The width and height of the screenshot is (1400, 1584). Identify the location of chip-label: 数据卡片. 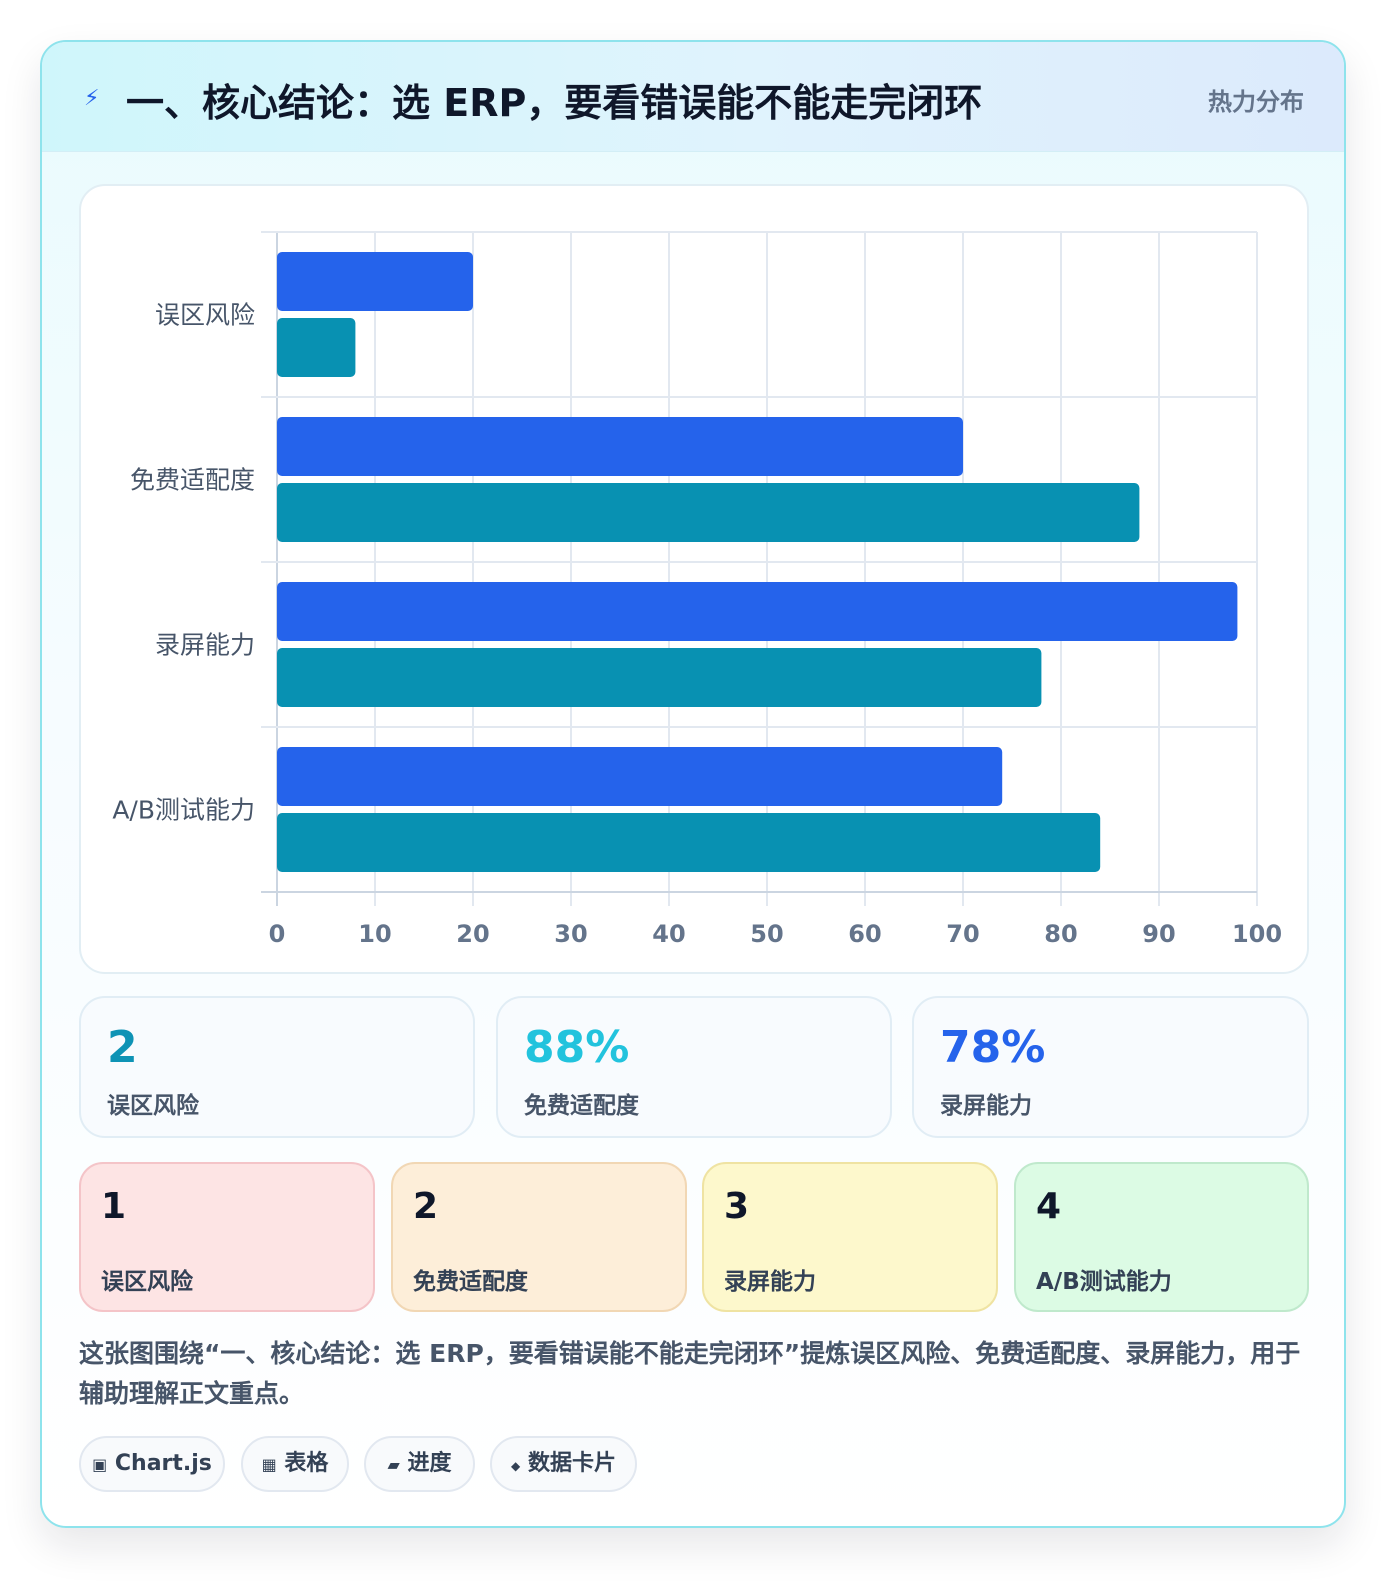
(571, 1463).